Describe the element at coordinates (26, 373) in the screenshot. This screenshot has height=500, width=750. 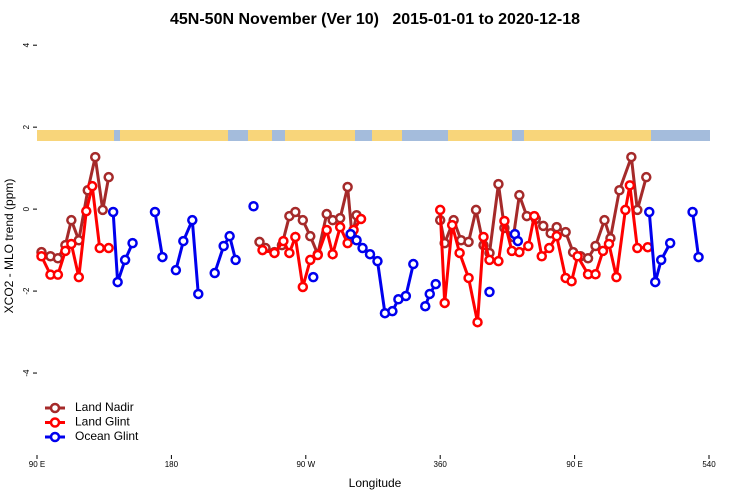
I see `y-tick-label: -4` at that location.